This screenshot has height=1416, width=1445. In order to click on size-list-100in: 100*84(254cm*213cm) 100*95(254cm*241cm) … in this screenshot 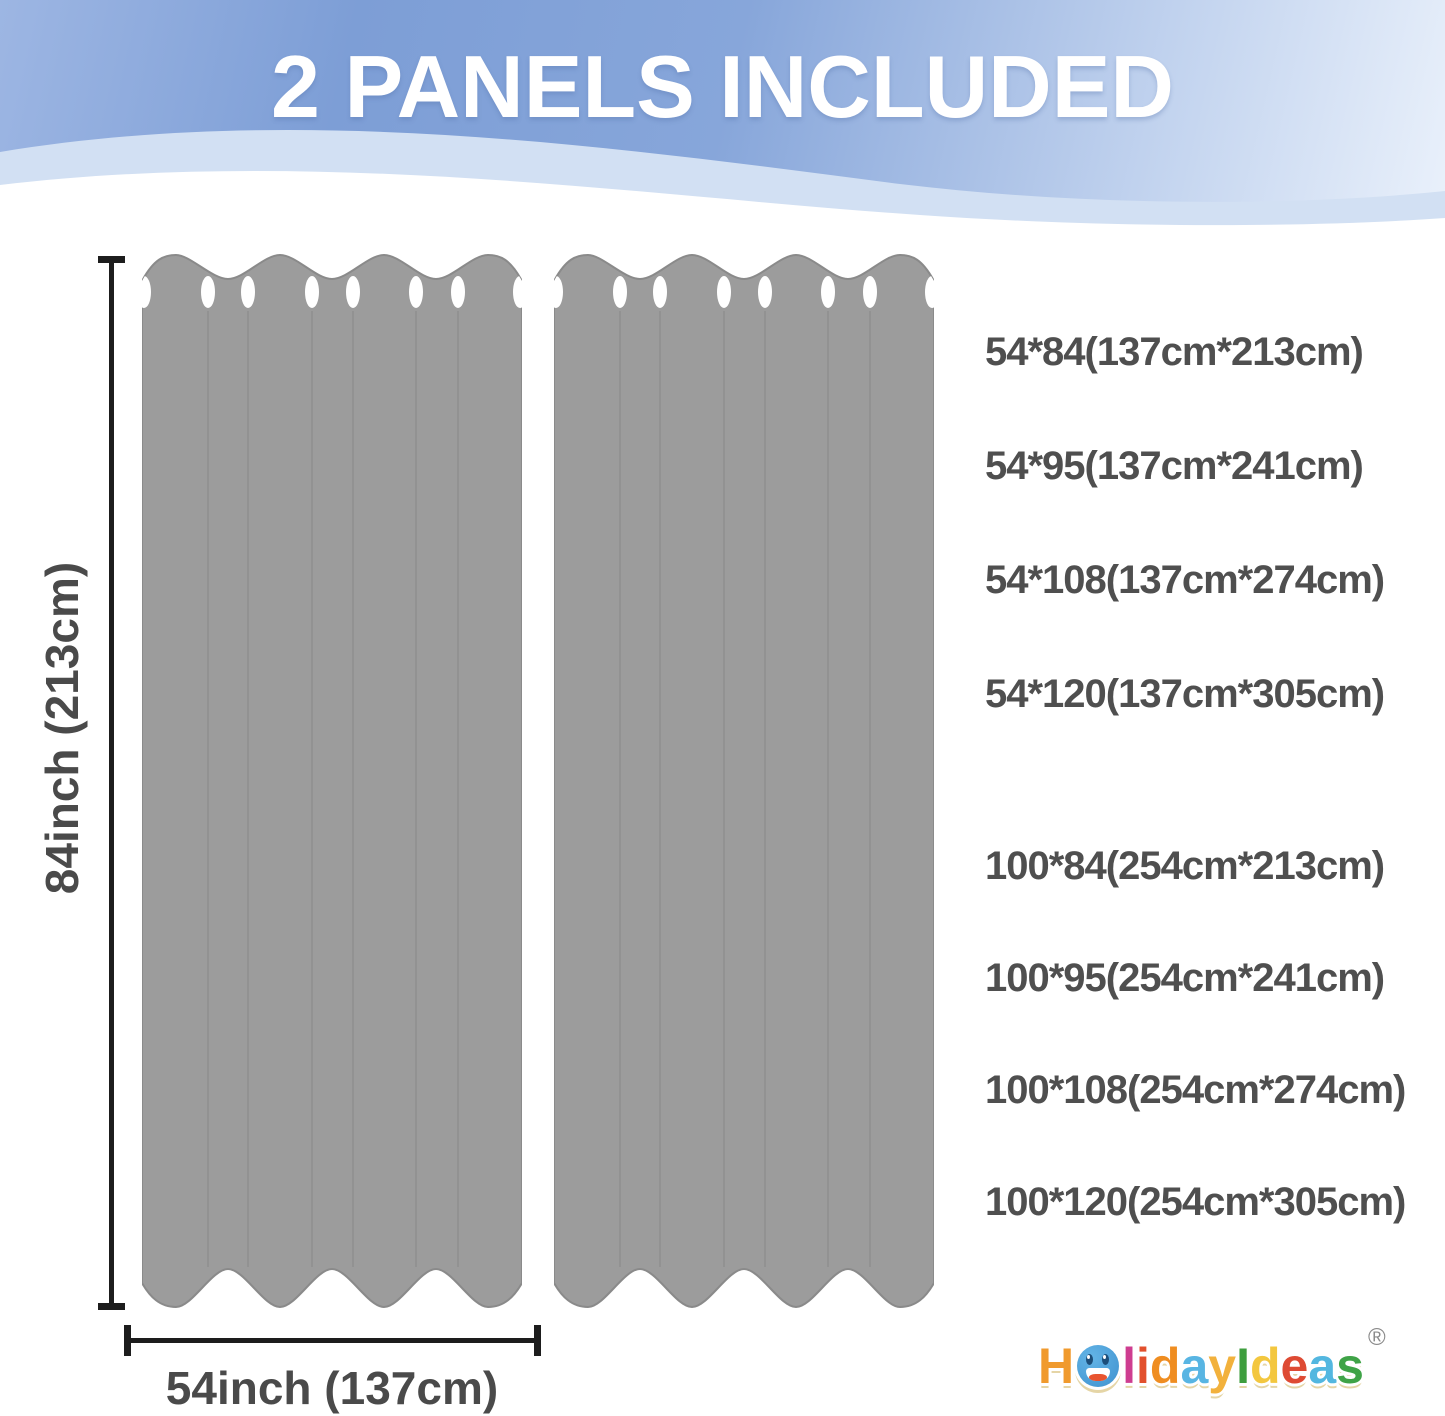, I will do `click(1195, 1068)`.